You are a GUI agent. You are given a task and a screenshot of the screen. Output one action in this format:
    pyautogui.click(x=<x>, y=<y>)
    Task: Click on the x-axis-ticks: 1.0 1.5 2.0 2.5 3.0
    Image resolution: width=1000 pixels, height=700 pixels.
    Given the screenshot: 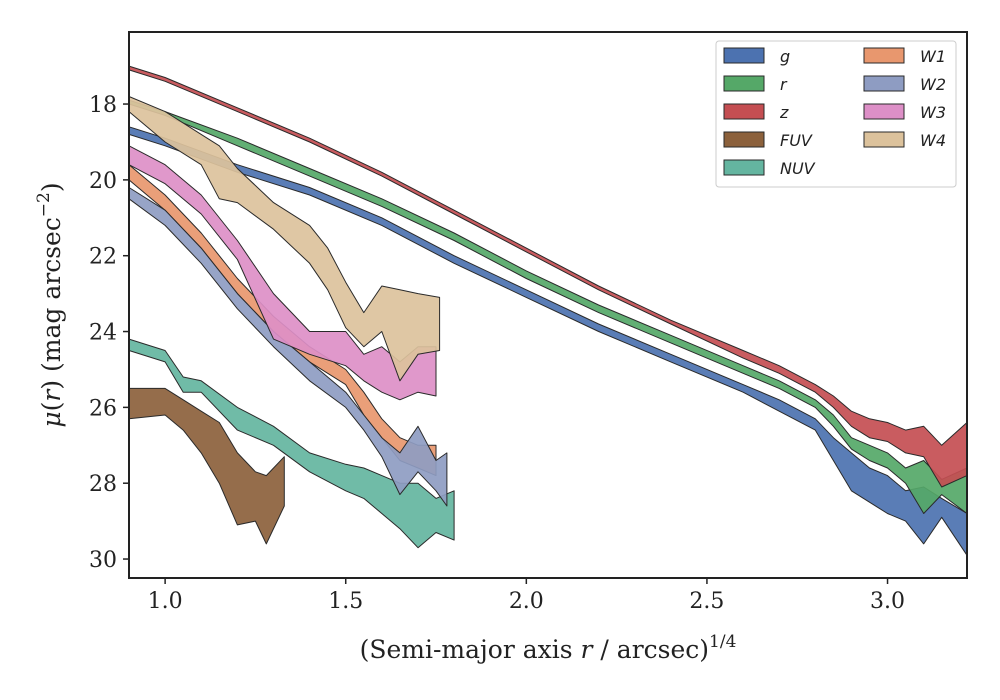 What is the action you would take?
    pyautogui.click(x=526, y=596)
    